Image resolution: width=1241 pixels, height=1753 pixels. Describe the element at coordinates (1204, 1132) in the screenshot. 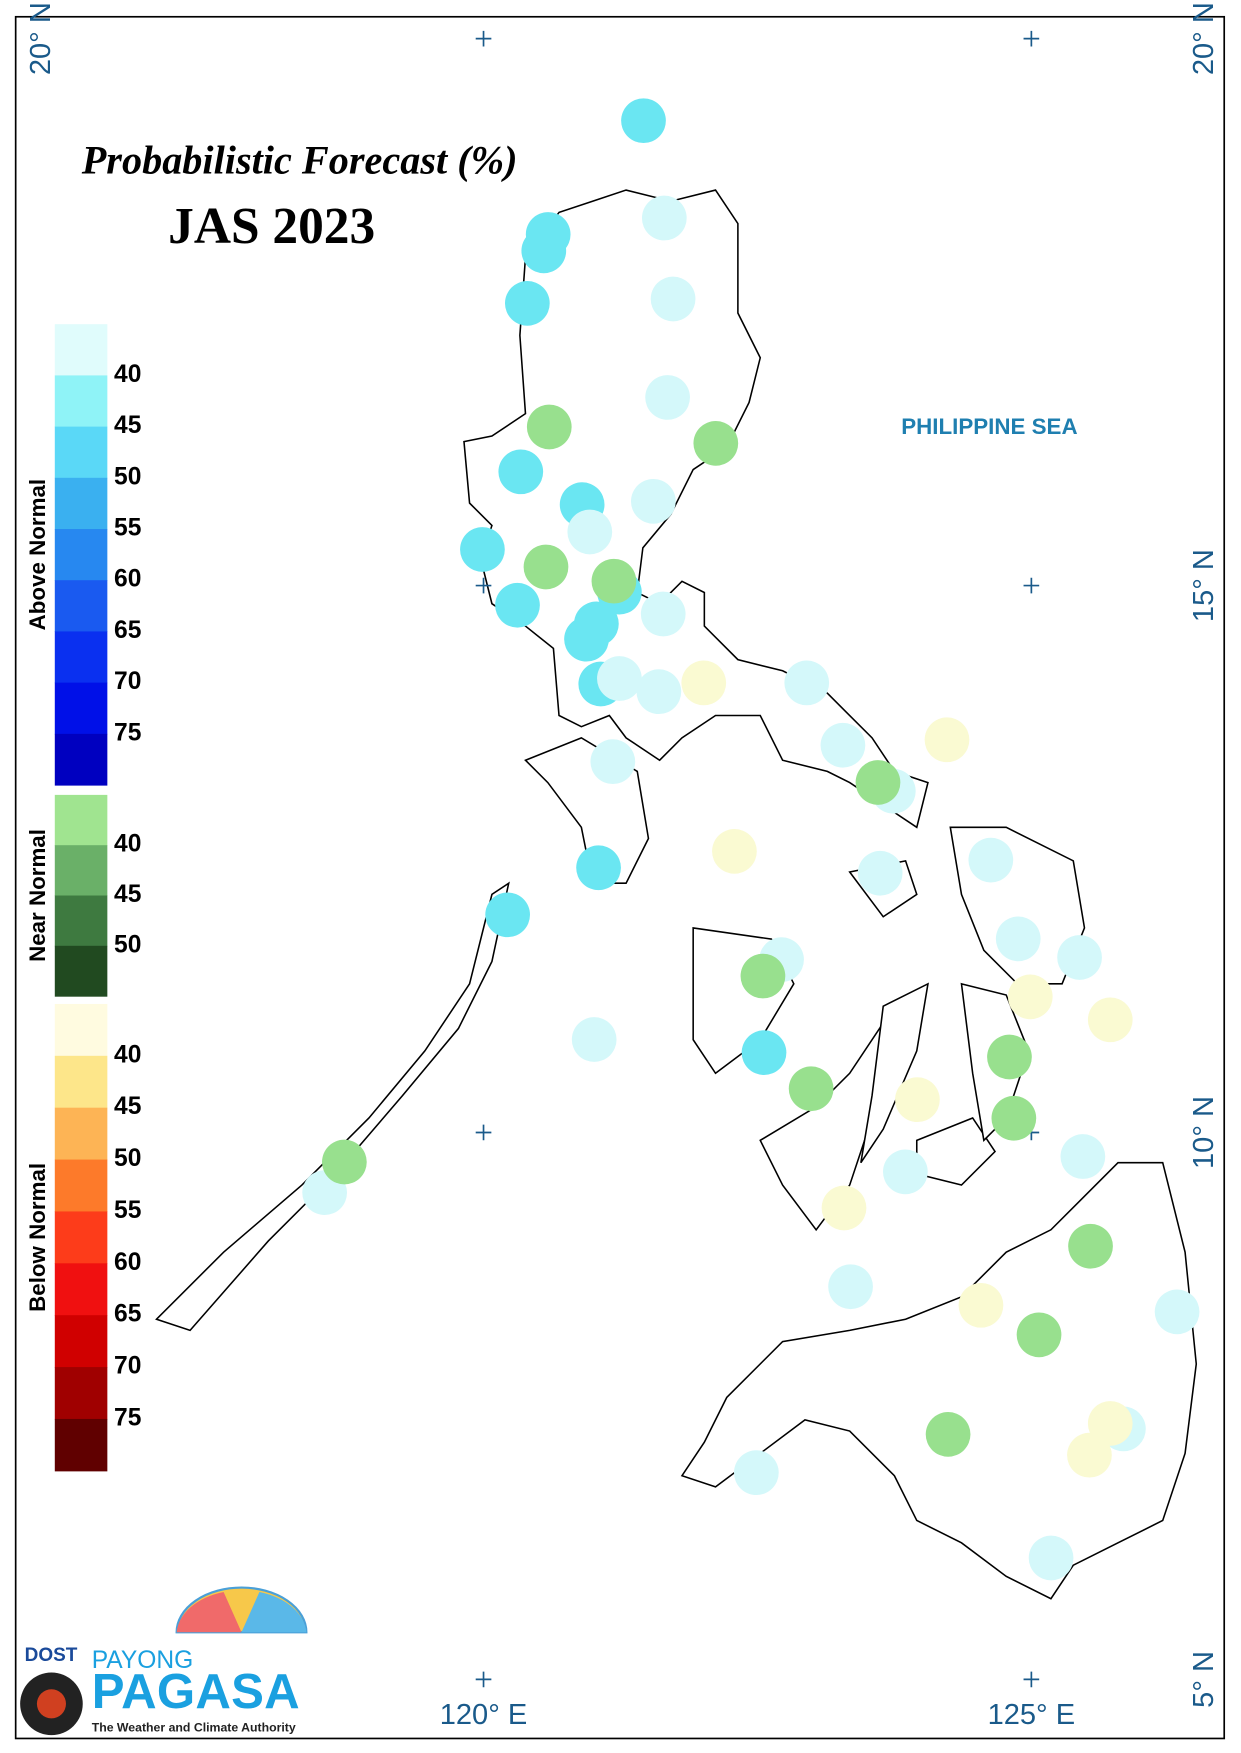

I see `lat-tick-label: 10° N` at that location.